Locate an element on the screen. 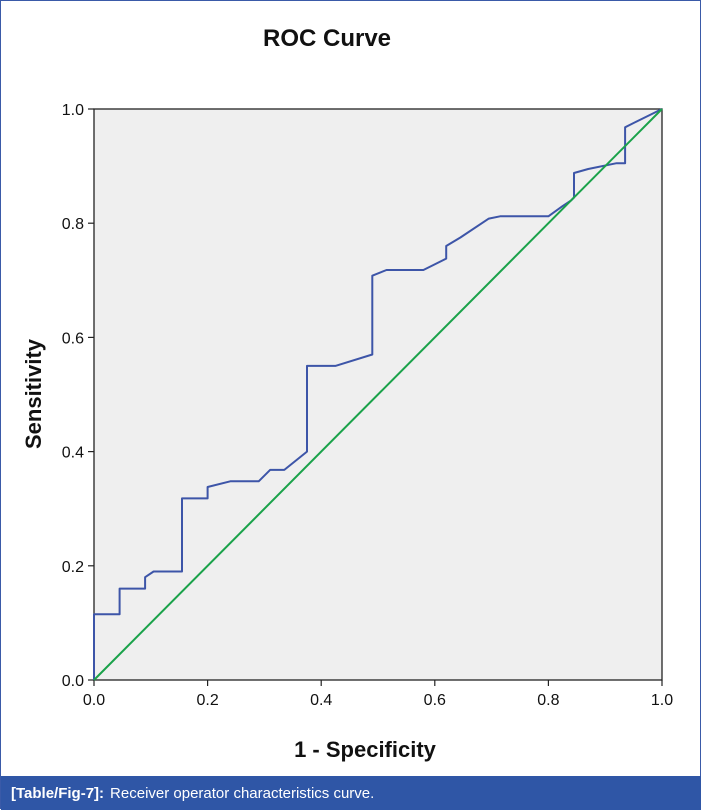 The width and height of the screenshot is (701, 810). y-tick-label: 0.0 is located at coordinates (73, 681).